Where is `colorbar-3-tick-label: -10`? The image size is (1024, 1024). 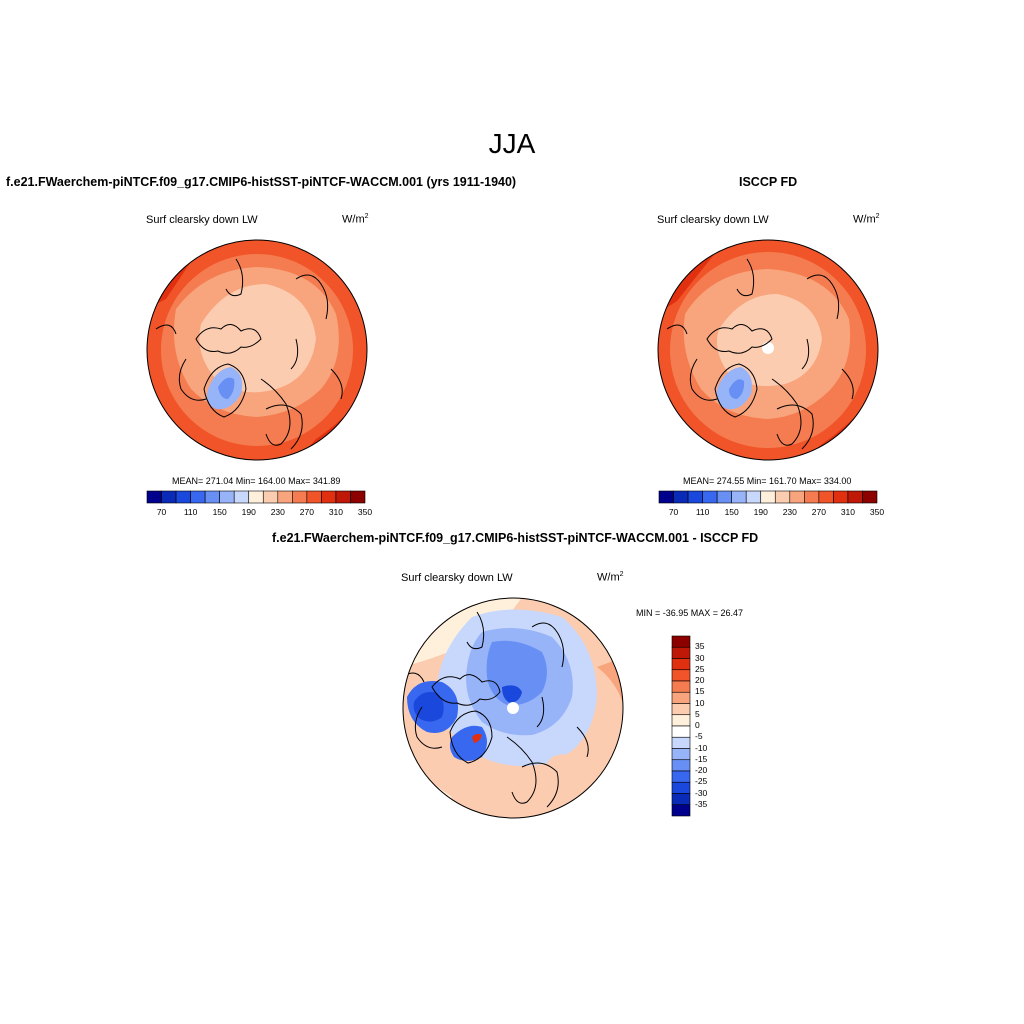
colorbar-3-tick-label: -10 is located at coordinates (701, 747).